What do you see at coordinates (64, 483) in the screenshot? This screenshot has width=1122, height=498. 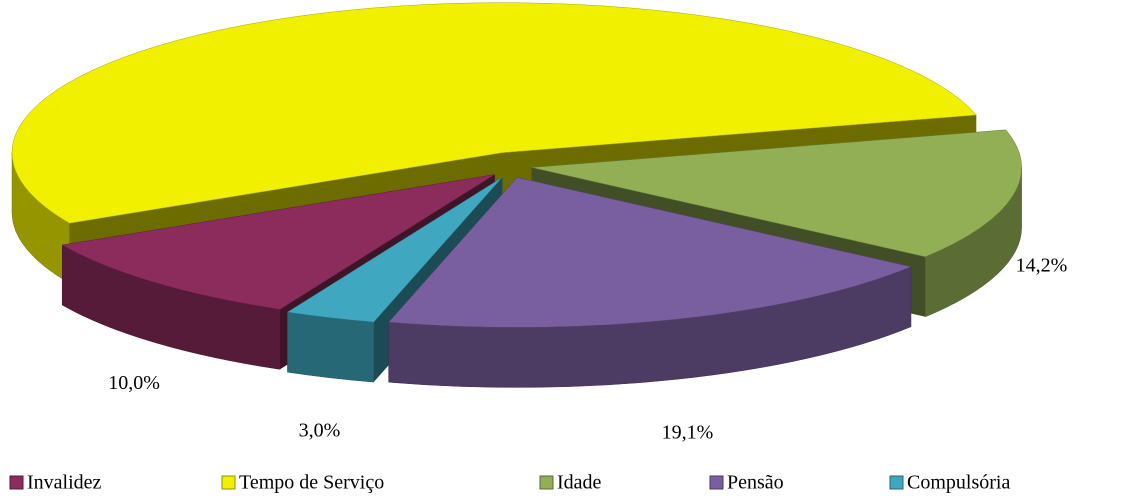 I see `legend-label: Invalidez` at bounding box center [64, 483].